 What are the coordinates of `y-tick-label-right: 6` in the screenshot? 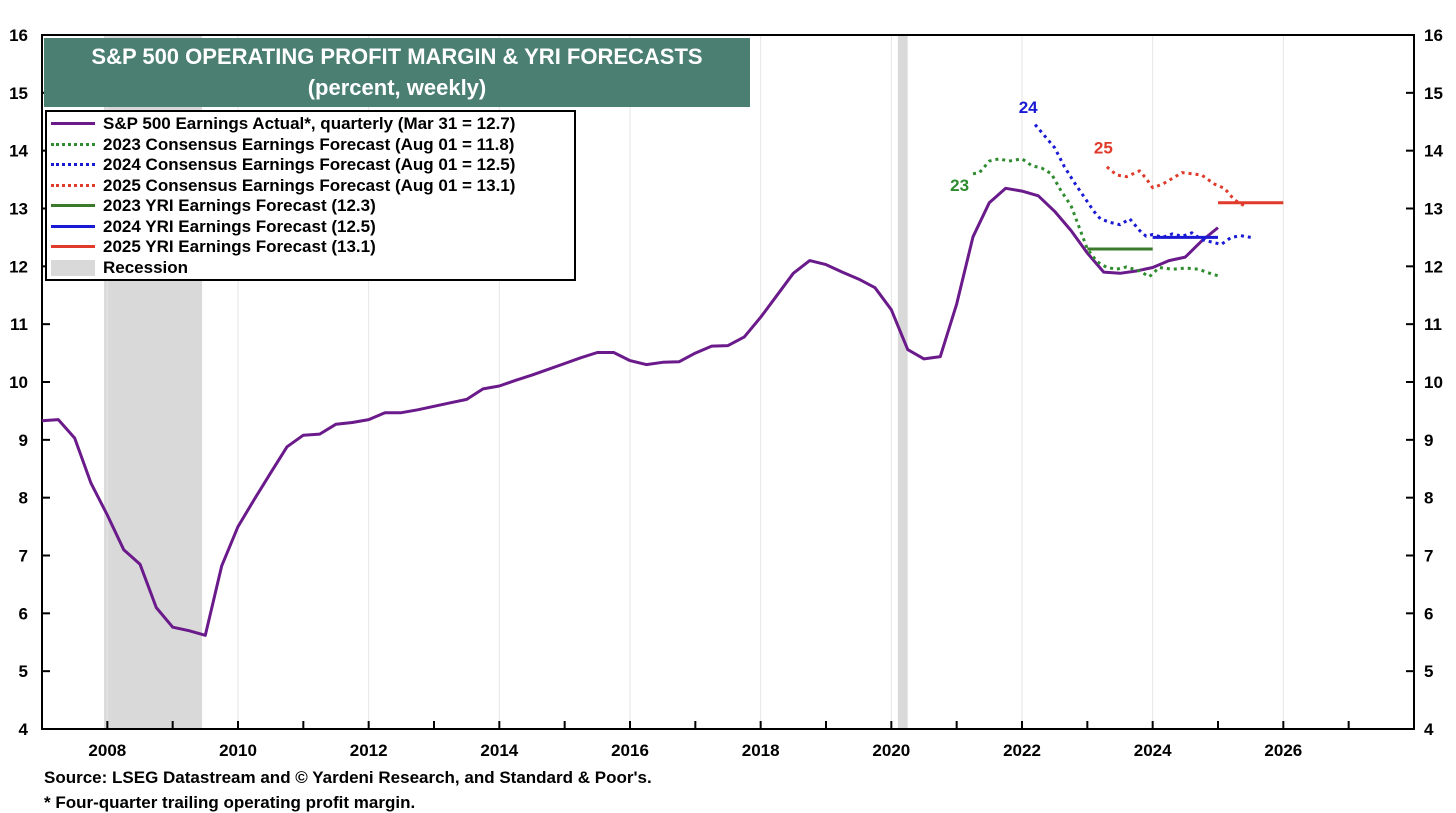 It's located at (1428, 613).